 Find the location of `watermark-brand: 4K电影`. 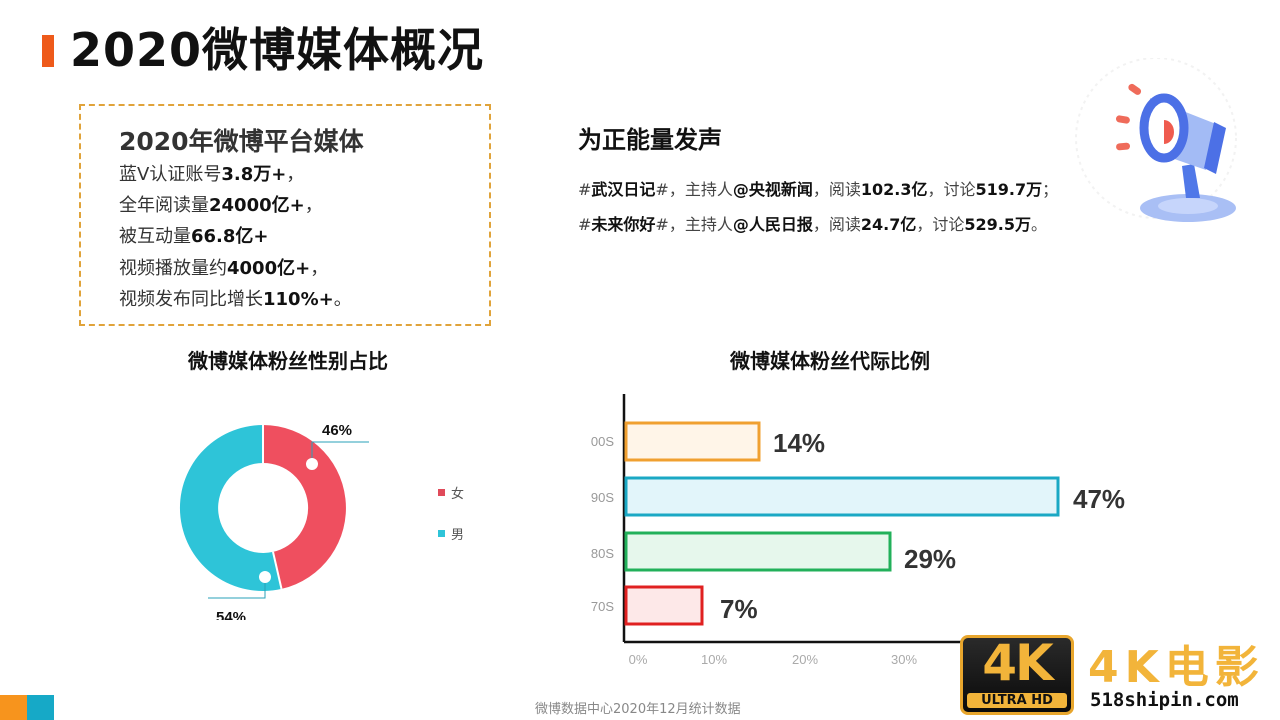

watermark-brand: 4K电影 is located at coordinates (1176, 667).